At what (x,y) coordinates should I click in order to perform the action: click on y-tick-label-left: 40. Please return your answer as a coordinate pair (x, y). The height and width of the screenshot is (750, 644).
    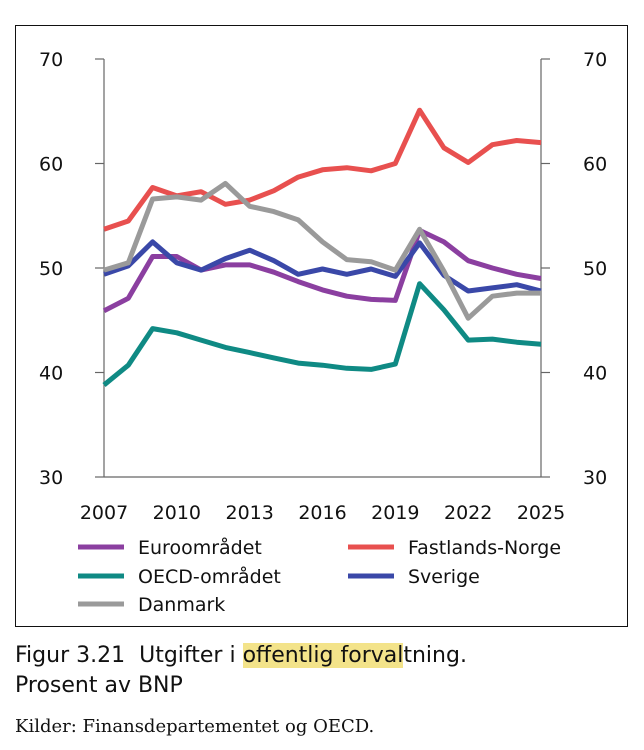
    Looking at the image, I should click on (51, 374).